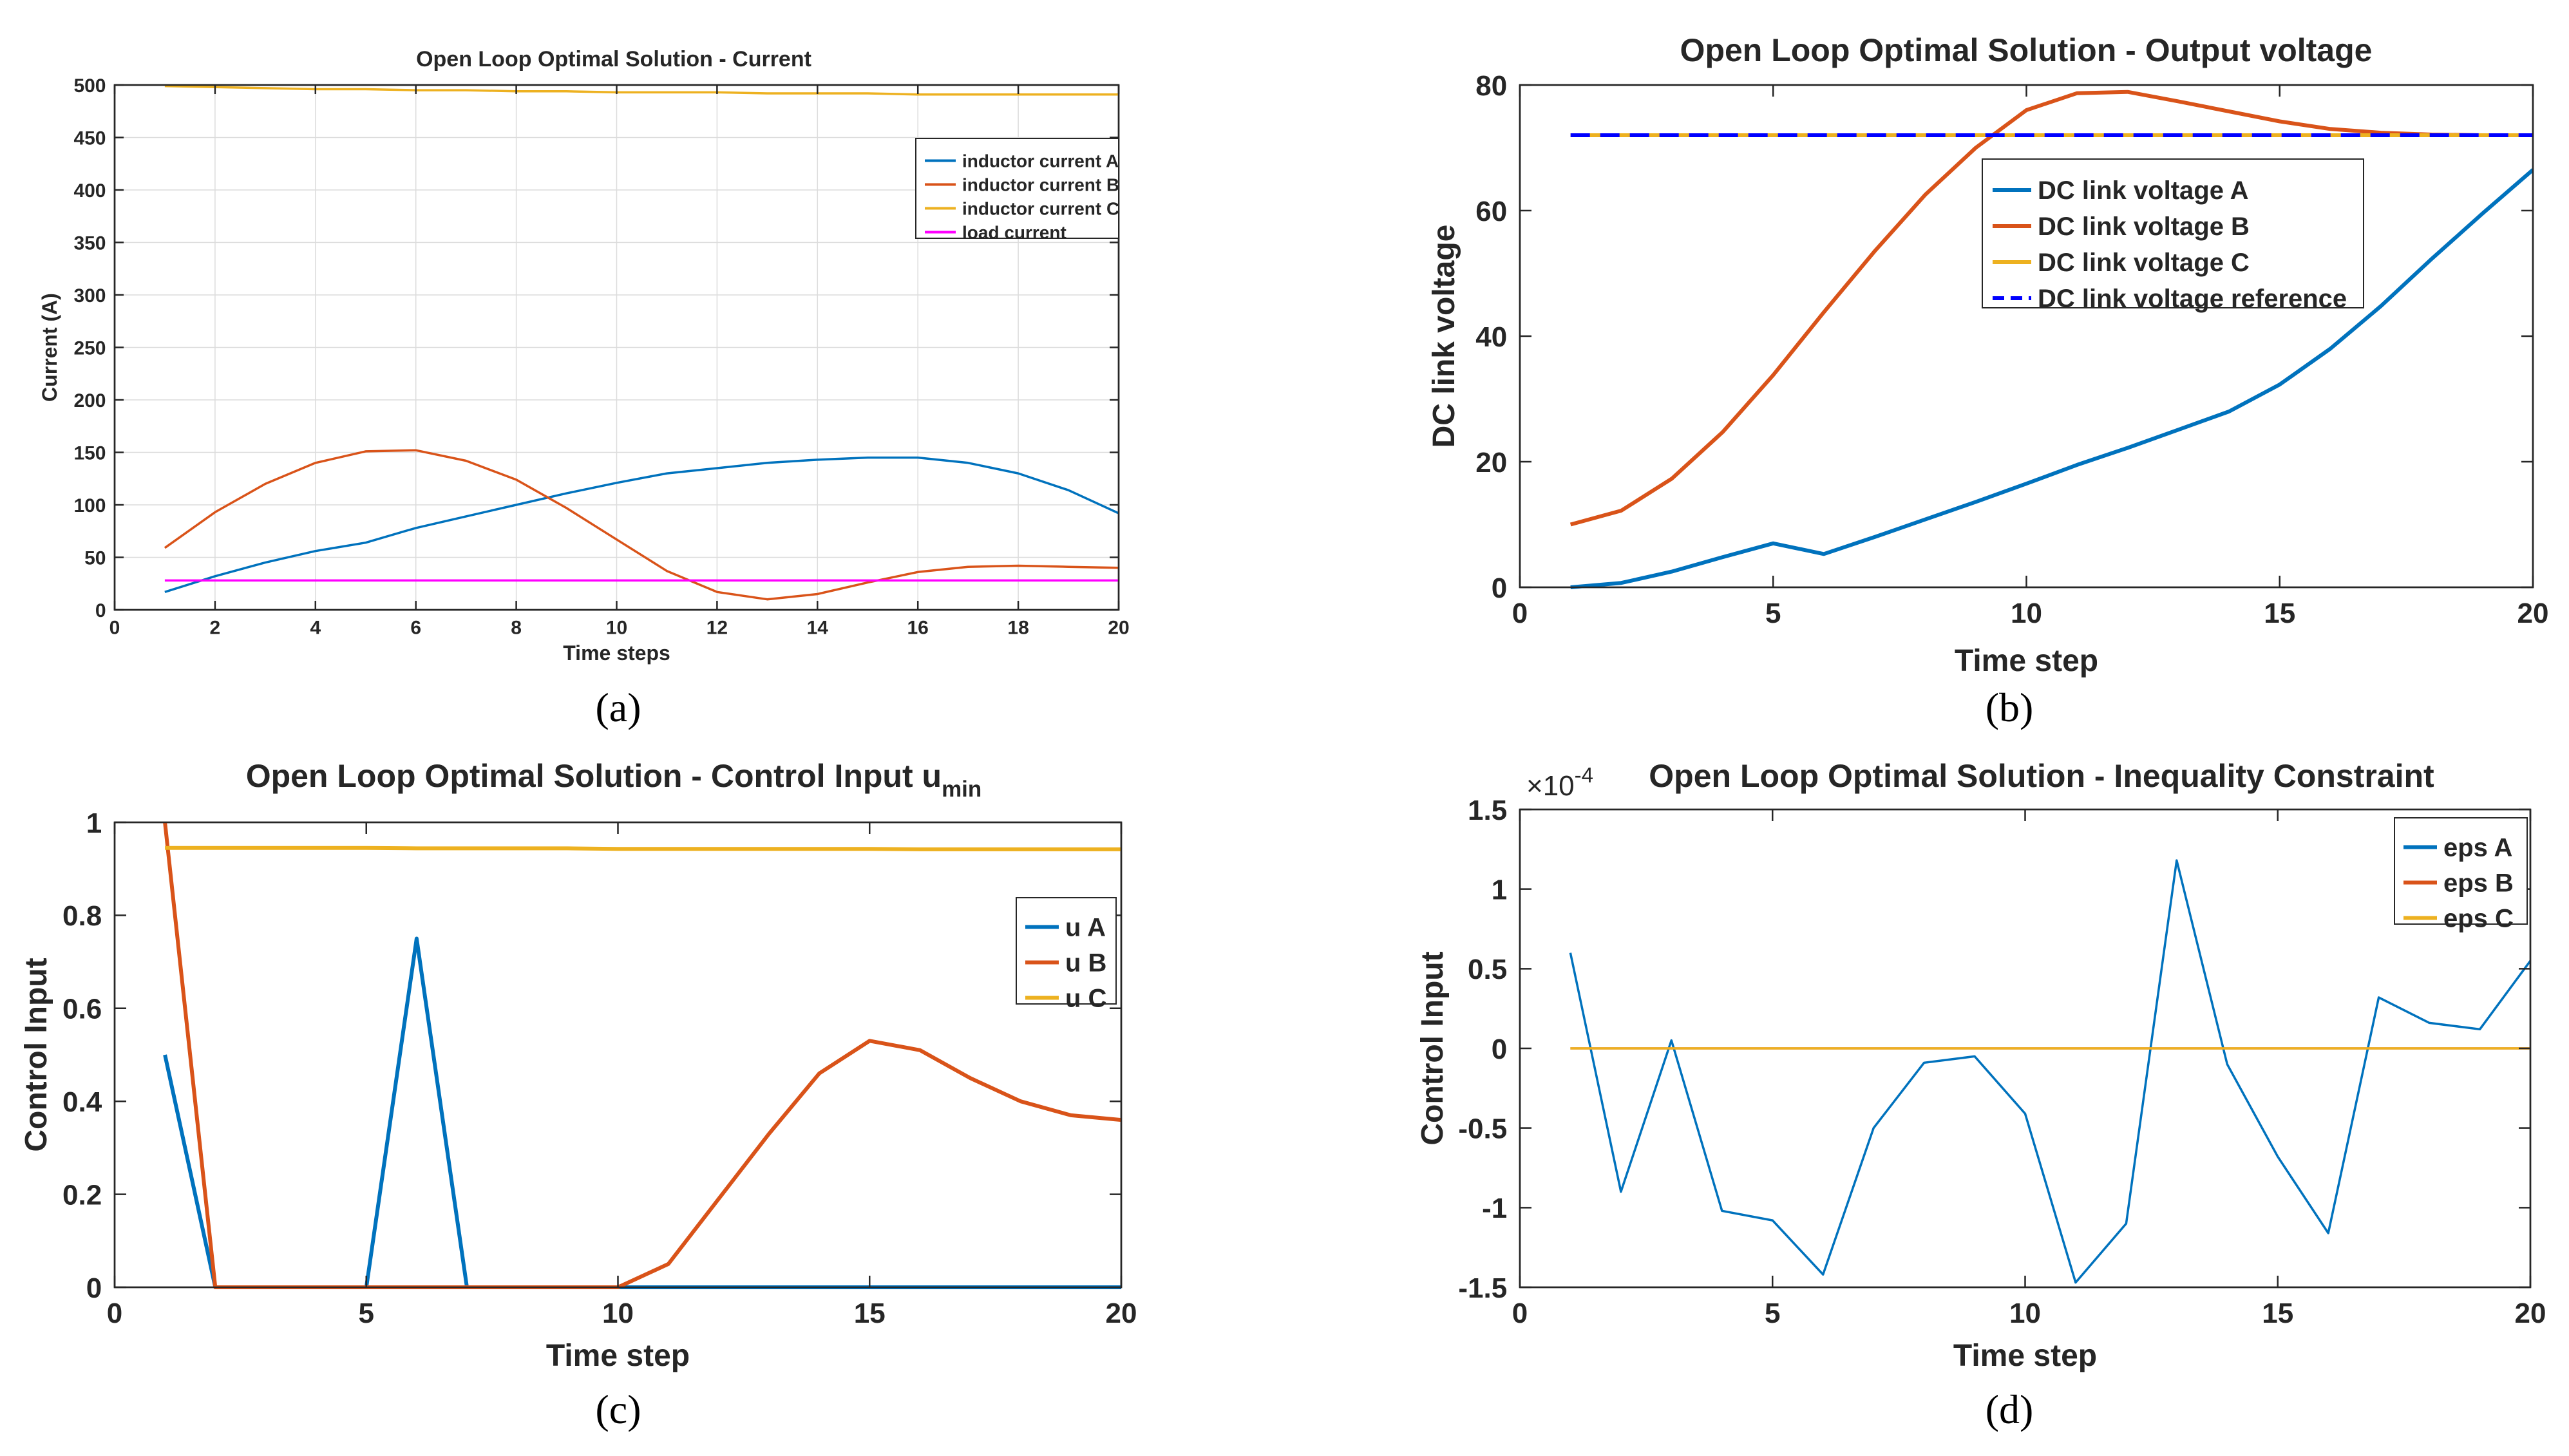 The image size is (2569, 1456). What do you see at coordinates (918, 628) in the screenshot?
I see `x-tick-label: 16` at bounding box center [918, 628].